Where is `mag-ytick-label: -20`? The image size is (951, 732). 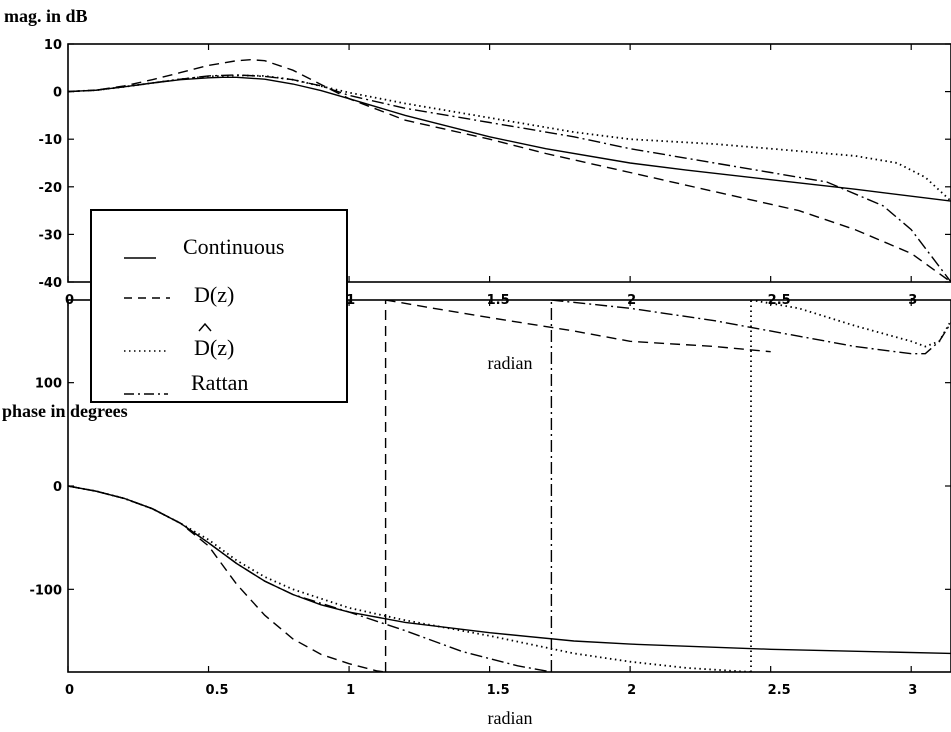 mag-ytick-label: -20 is located at coordinates (51, 188).